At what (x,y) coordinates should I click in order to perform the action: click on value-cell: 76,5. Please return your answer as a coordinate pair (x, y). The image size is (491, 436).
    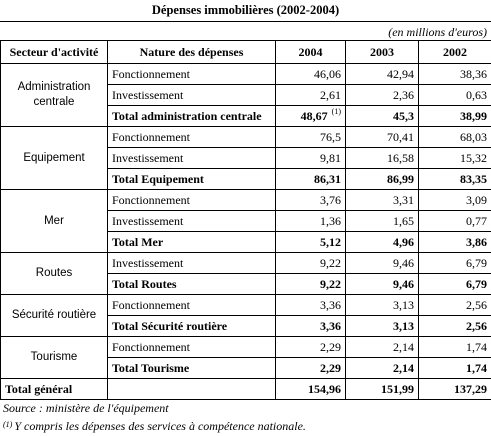
    Looking at the image, I should click on (310, 137).